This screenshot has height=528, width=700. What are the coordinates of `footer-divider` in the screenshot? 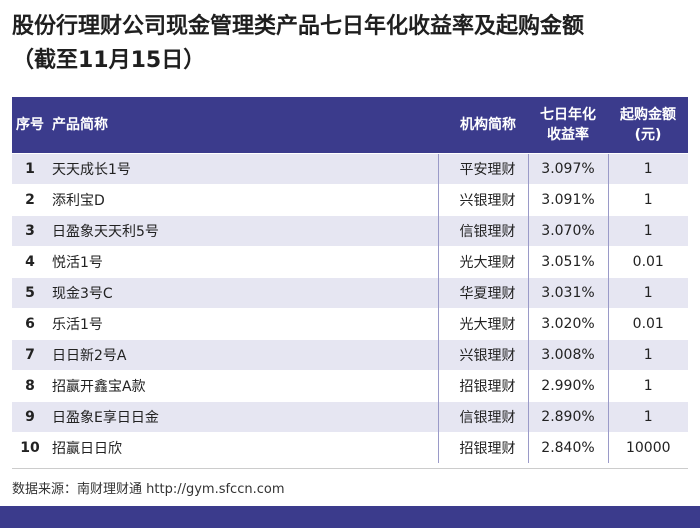 It's located at (350, 468).